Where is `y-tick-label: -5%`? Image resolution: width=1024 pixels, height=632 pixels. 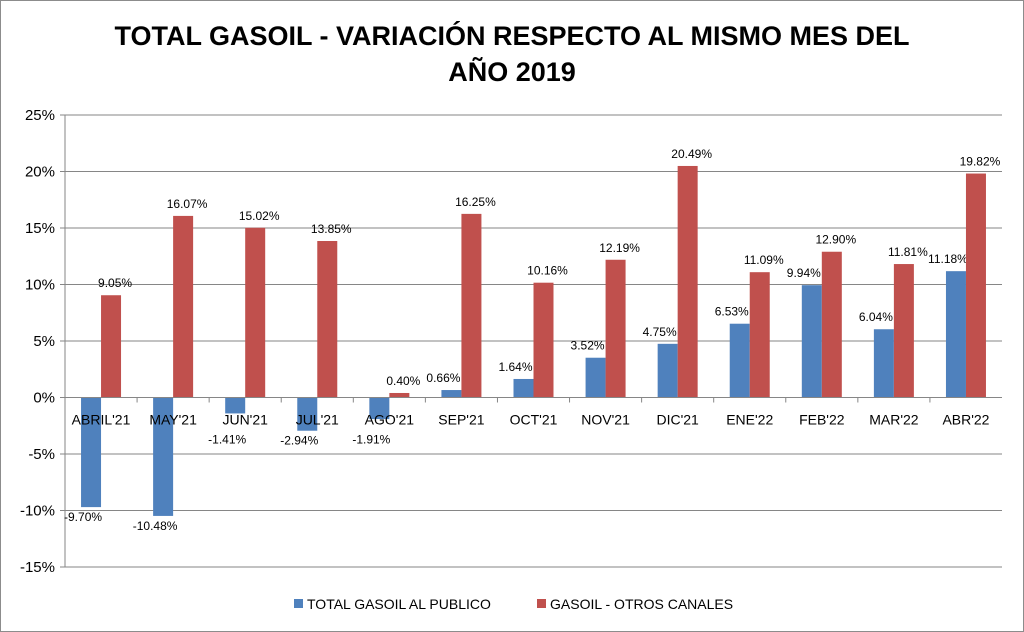 y-tick-label: -5% is located at coordinates (41, 454).